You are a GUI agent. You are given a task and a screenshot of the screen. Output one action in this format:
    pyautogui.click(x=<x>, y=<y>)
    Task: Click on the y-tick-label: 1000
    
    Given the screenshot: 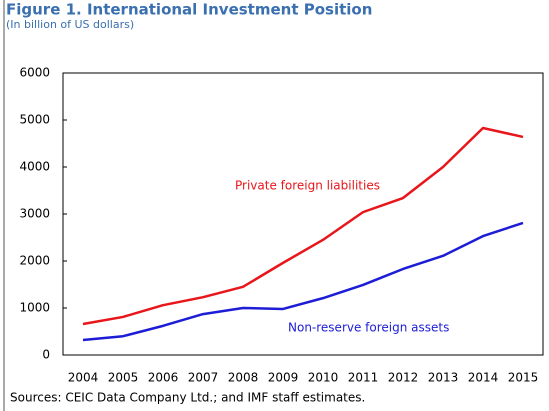 What is the action you would take?
    pyautogui.click(x=34, y=308)
    